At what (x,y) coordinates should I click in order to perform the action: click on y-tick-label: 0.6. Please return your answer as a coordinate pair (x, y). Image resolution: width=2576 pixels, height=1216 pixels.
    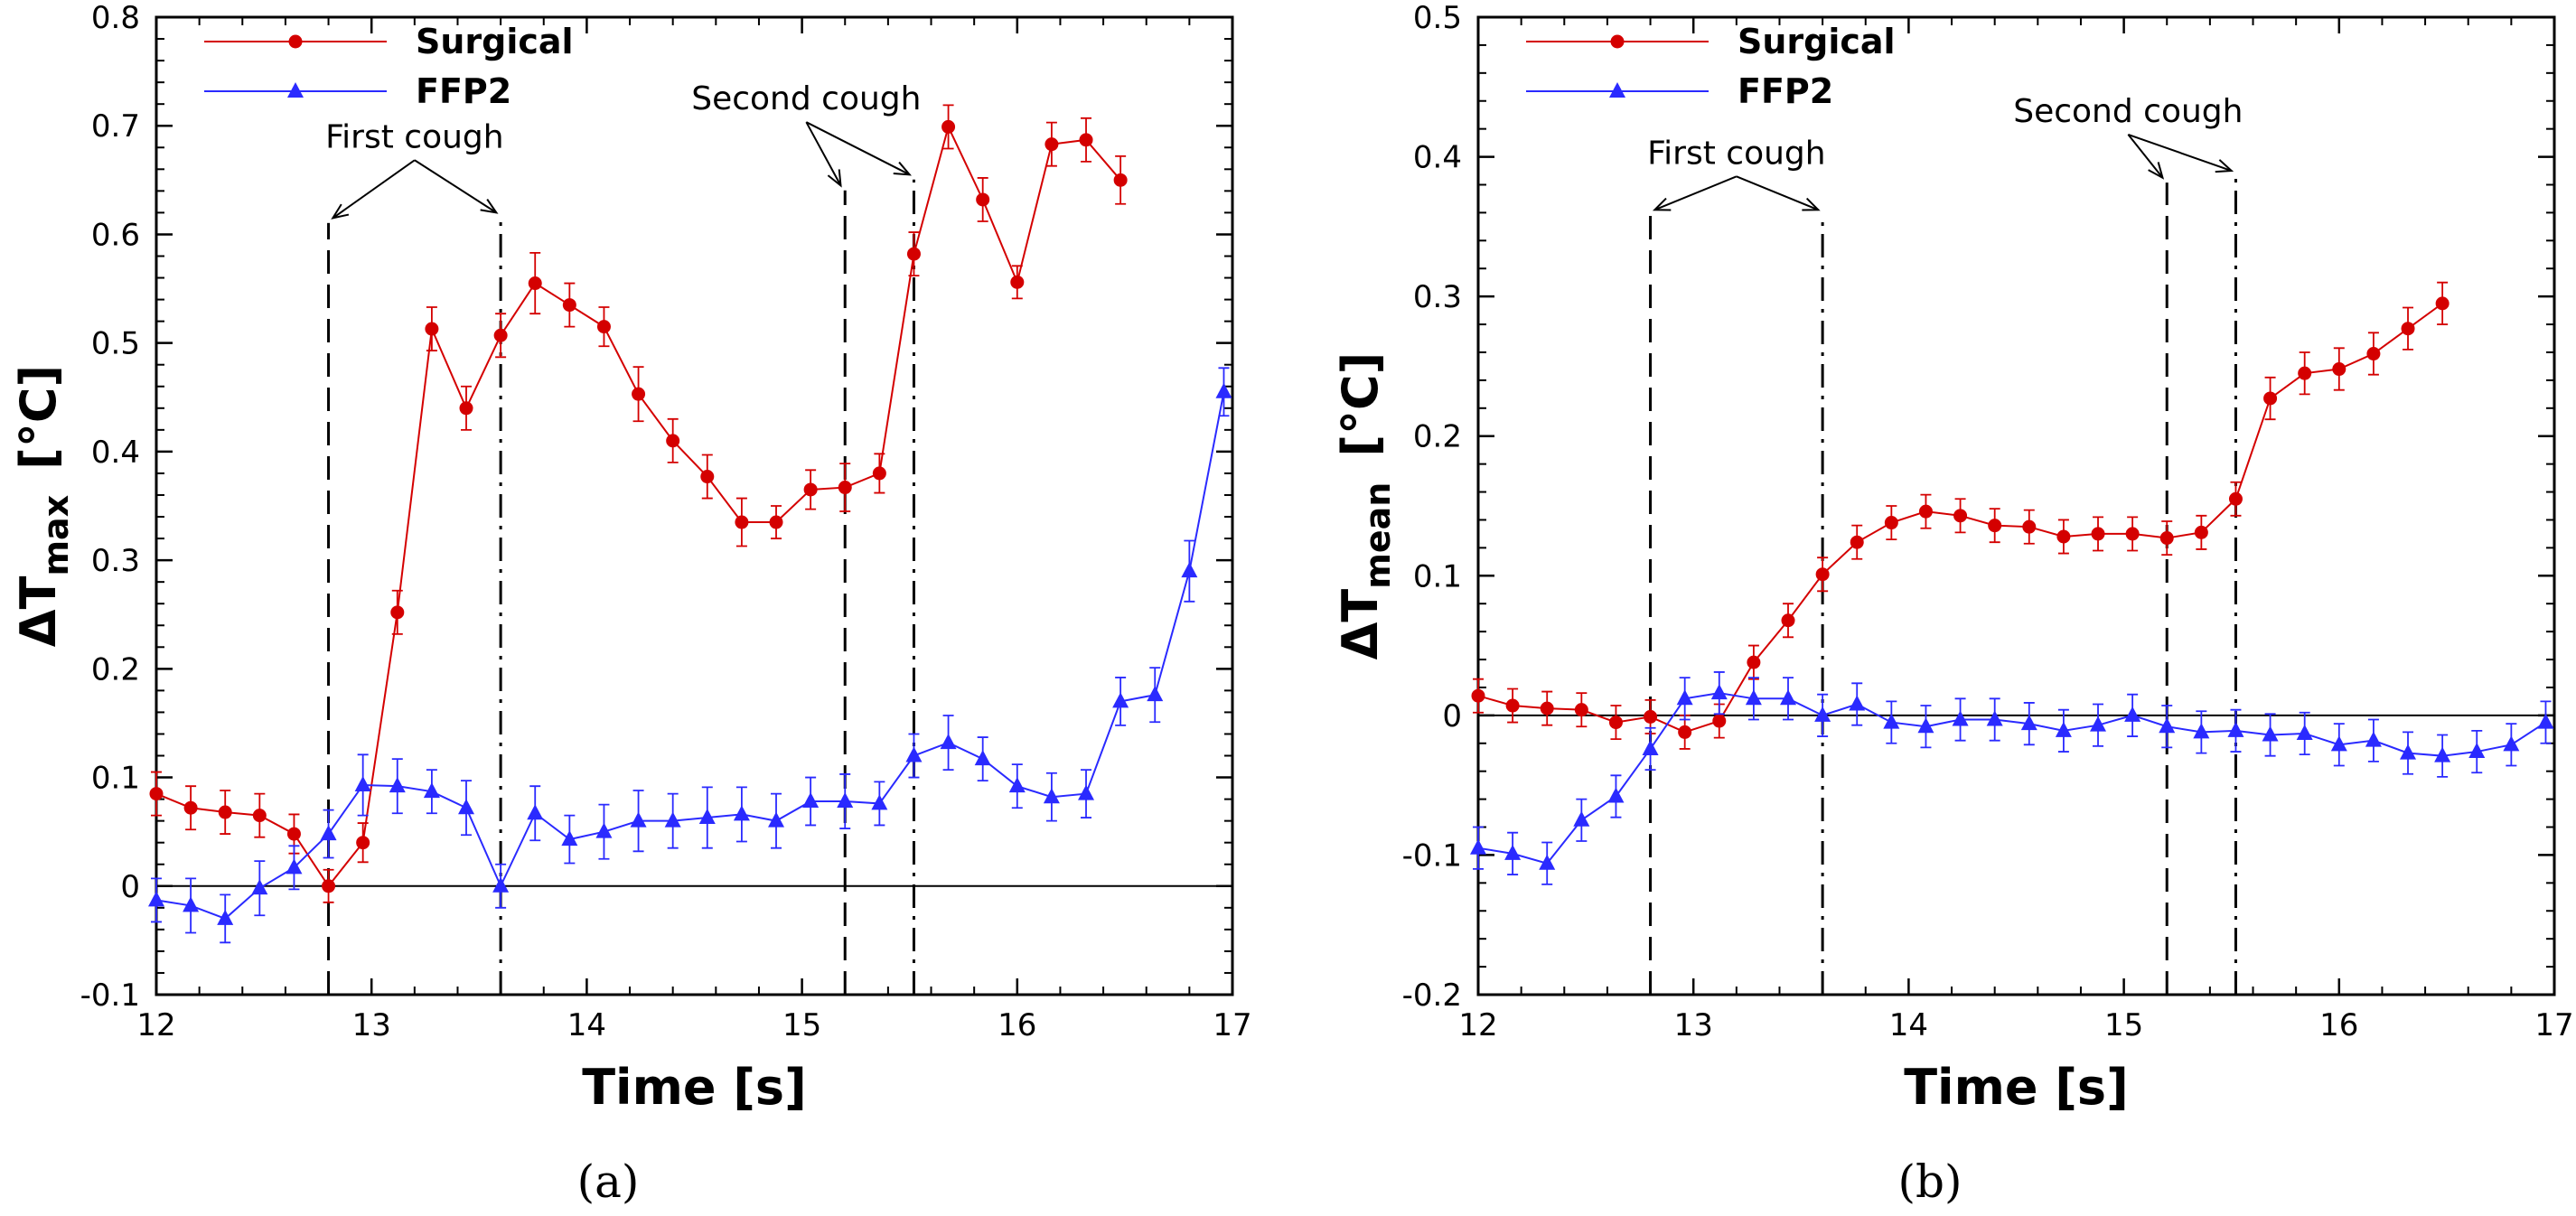
    Looking at the image, I should click on (115, 235).